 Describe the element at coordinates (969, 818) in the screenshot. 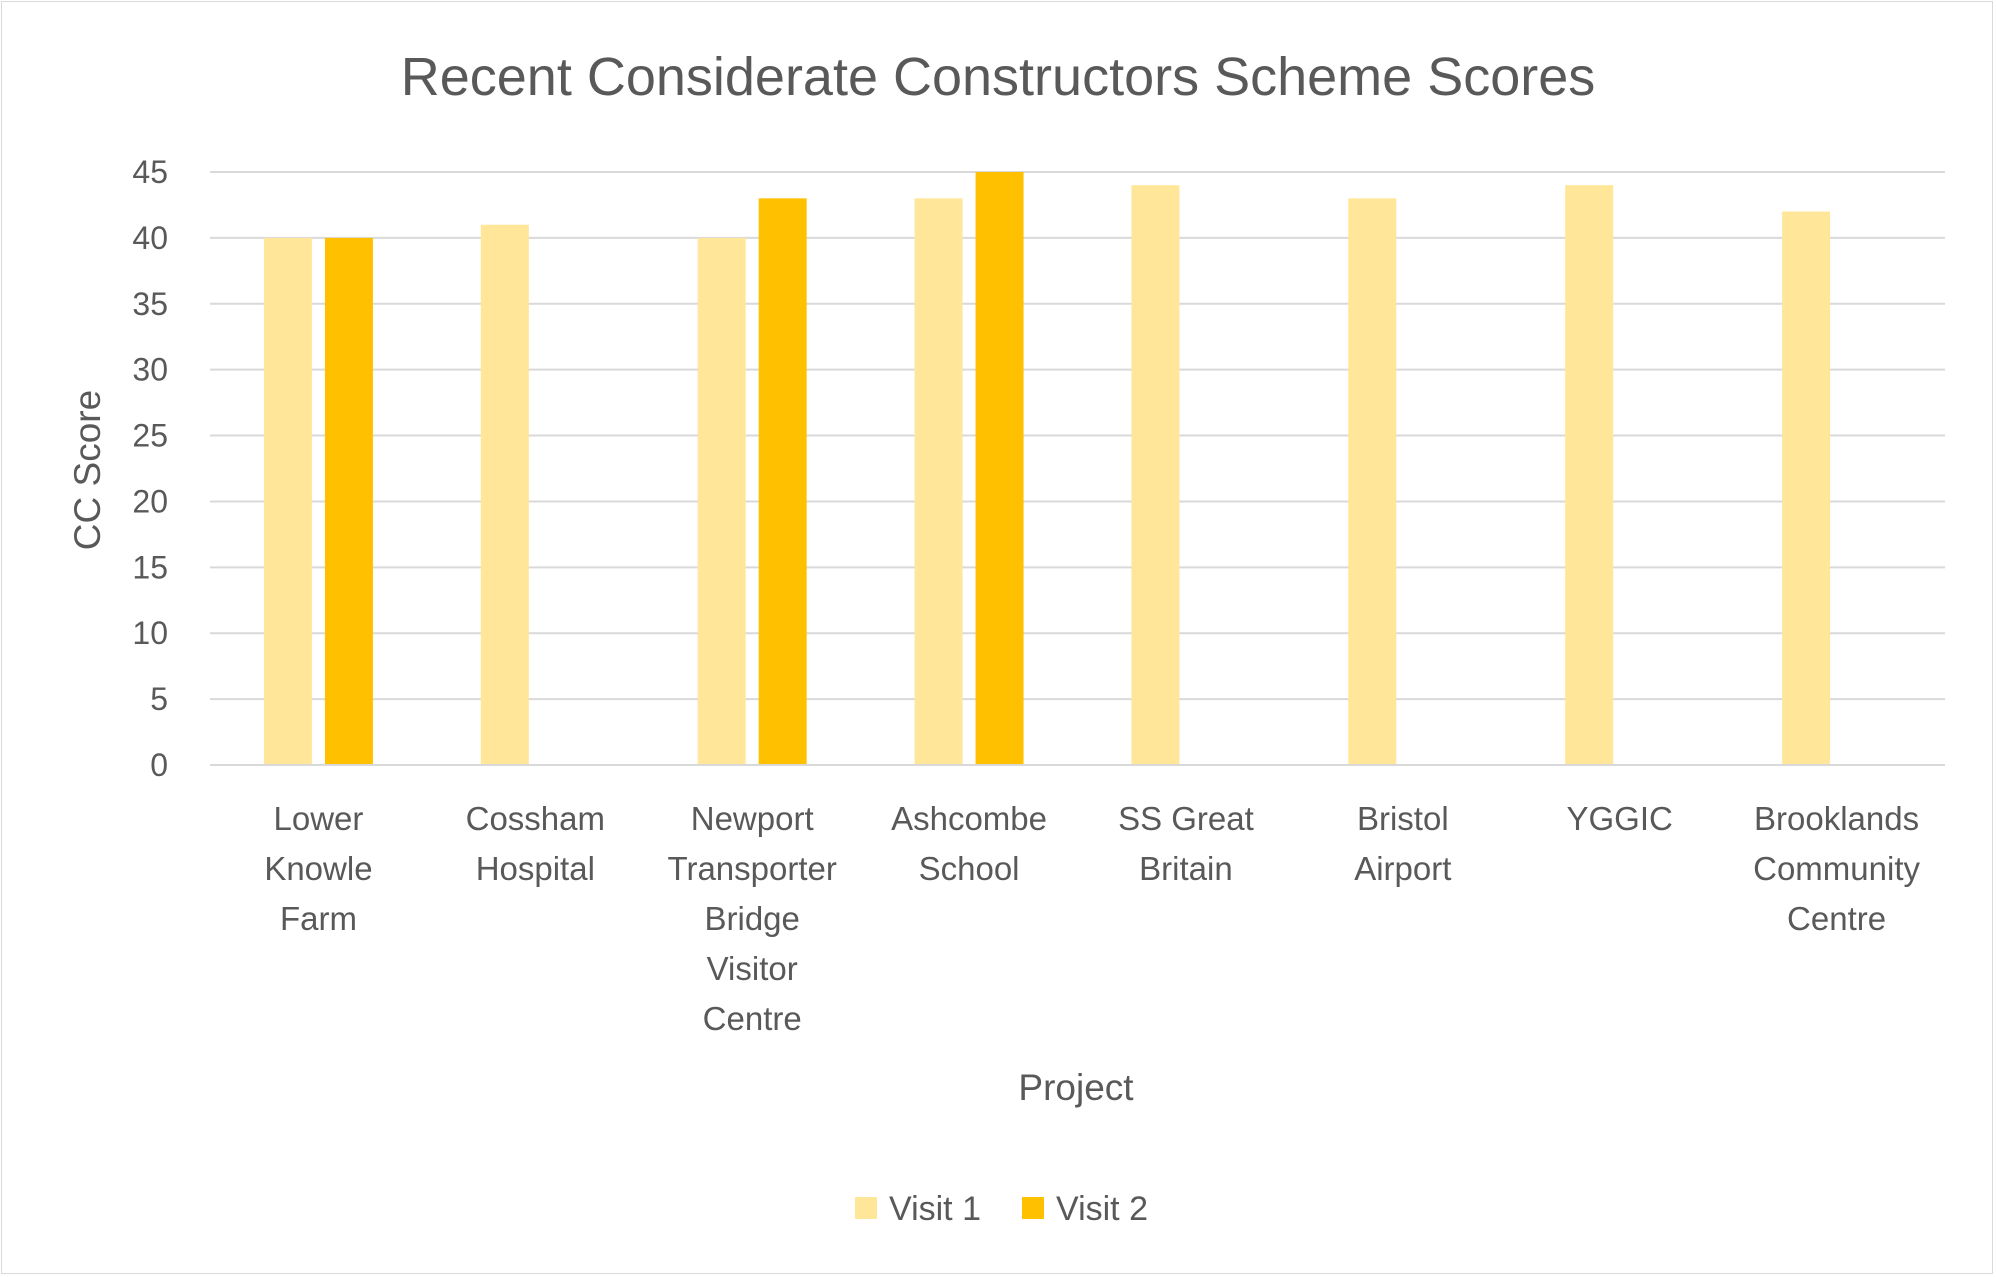

I see `x-category-label-line: Ashcombe` at that location.